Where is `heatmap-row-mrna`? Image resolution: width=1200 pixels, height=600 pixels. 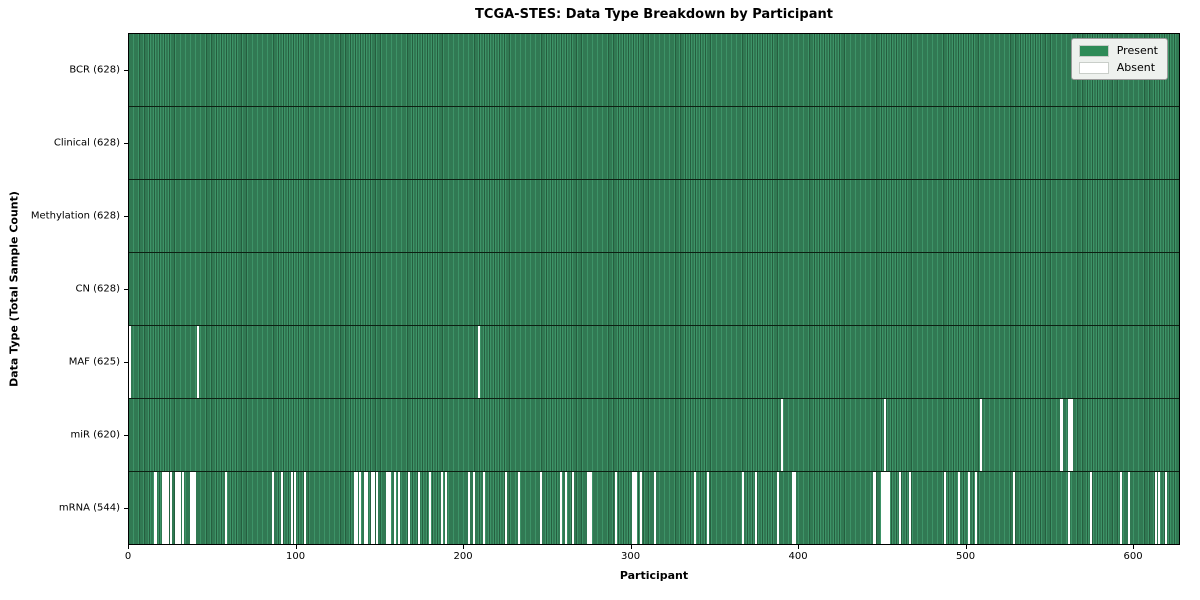 heatmap-row-mrna is located at coordinates (654, 507).